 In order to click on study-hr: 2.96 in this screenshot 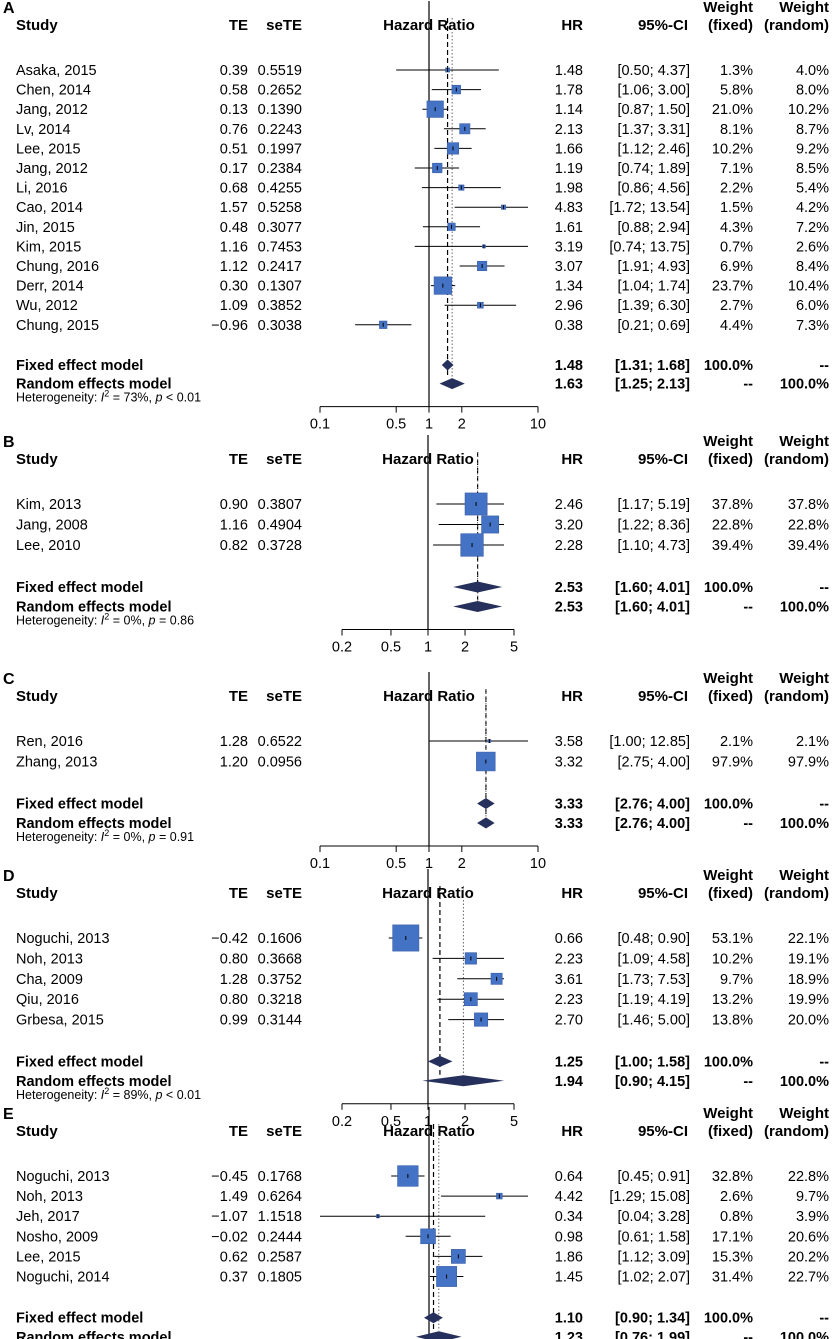, I will do `click(569, 306)`.